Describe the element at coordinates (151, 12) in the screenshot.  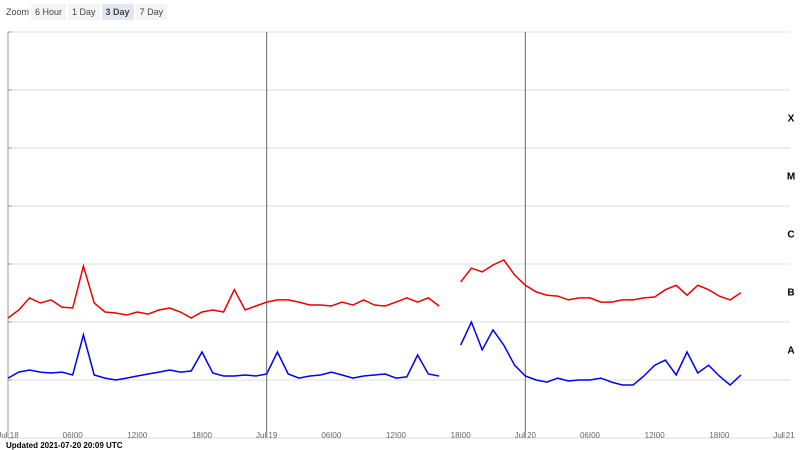
I see `zoom-button: 7 Day` at that location.